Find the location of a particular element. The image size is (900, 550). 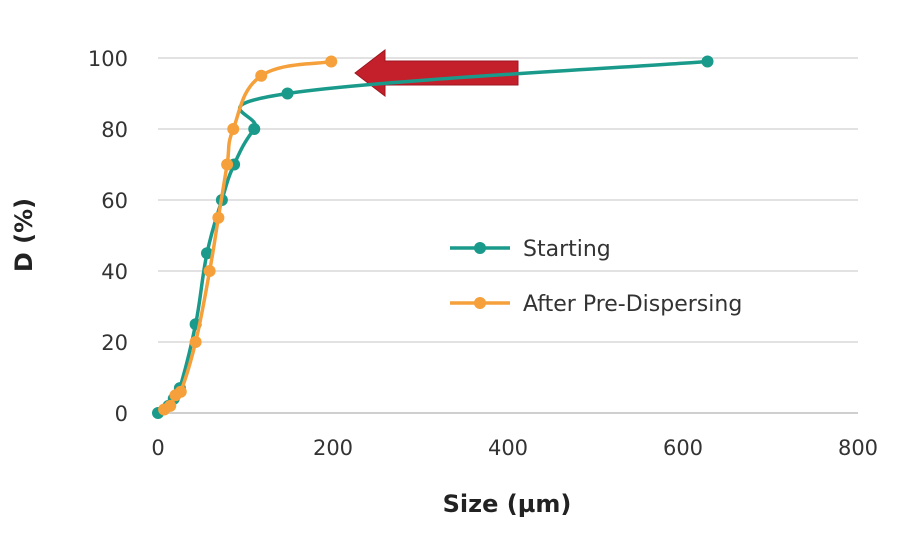

legend-item: After Pre-Dispersing is located at coordinates (596, 304).